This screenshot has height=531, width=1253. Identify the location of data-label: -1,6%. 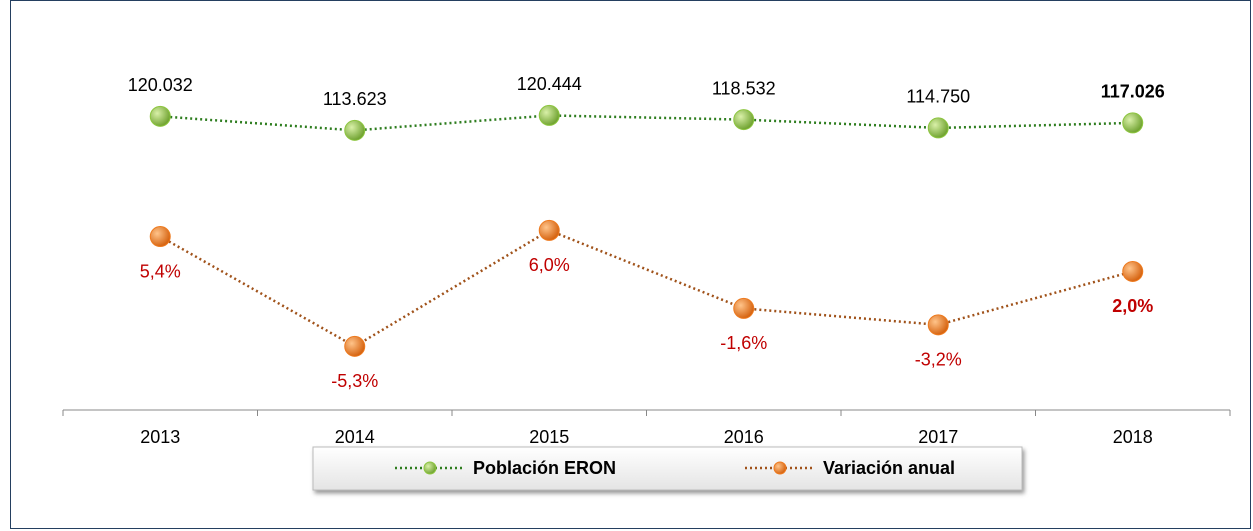
(743, 343).